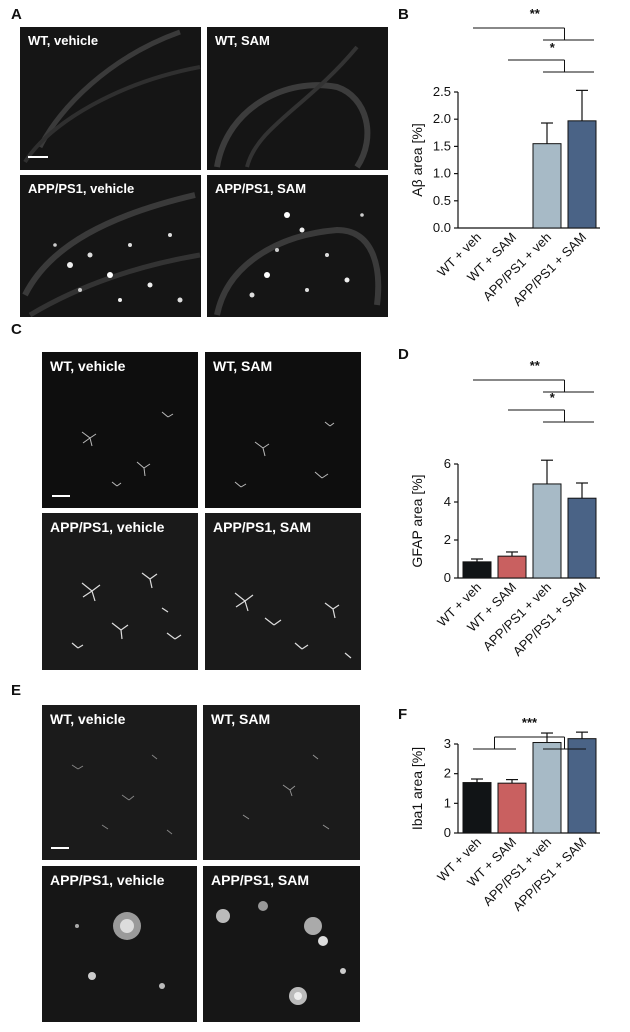  Describe the element at coordinates (442, 173) in the screenshot. I see `y-tick-label: 1.0` at that location.